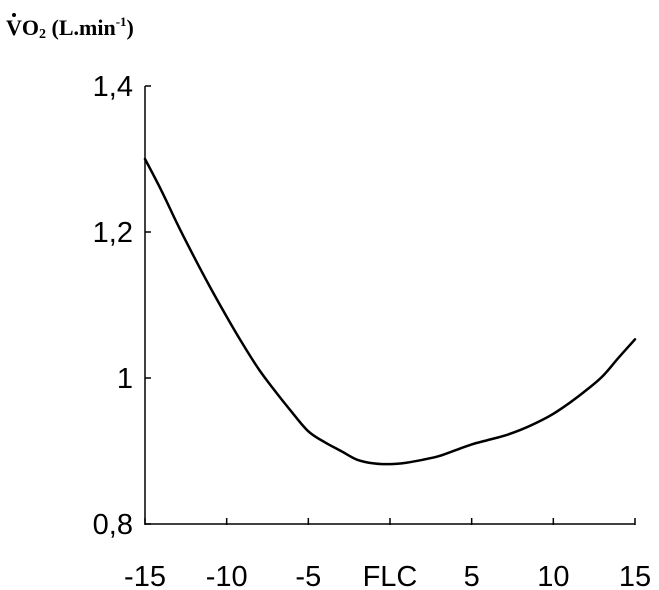 The image size is (659, 590). What do you see at coordinates (30, 27) in the screenshot?
I see `y-label-o: O` at bounding box center [30, 27].